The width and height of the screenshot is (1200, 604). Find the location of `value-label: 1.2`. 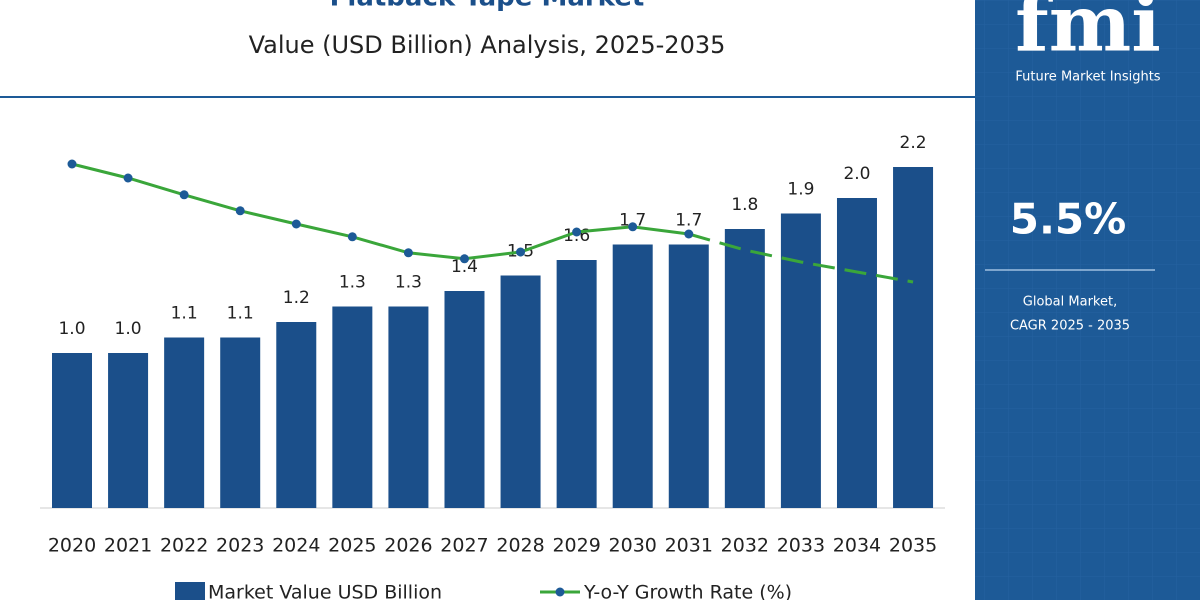

value-label: 1.2 is located at coordinates (296, 298).